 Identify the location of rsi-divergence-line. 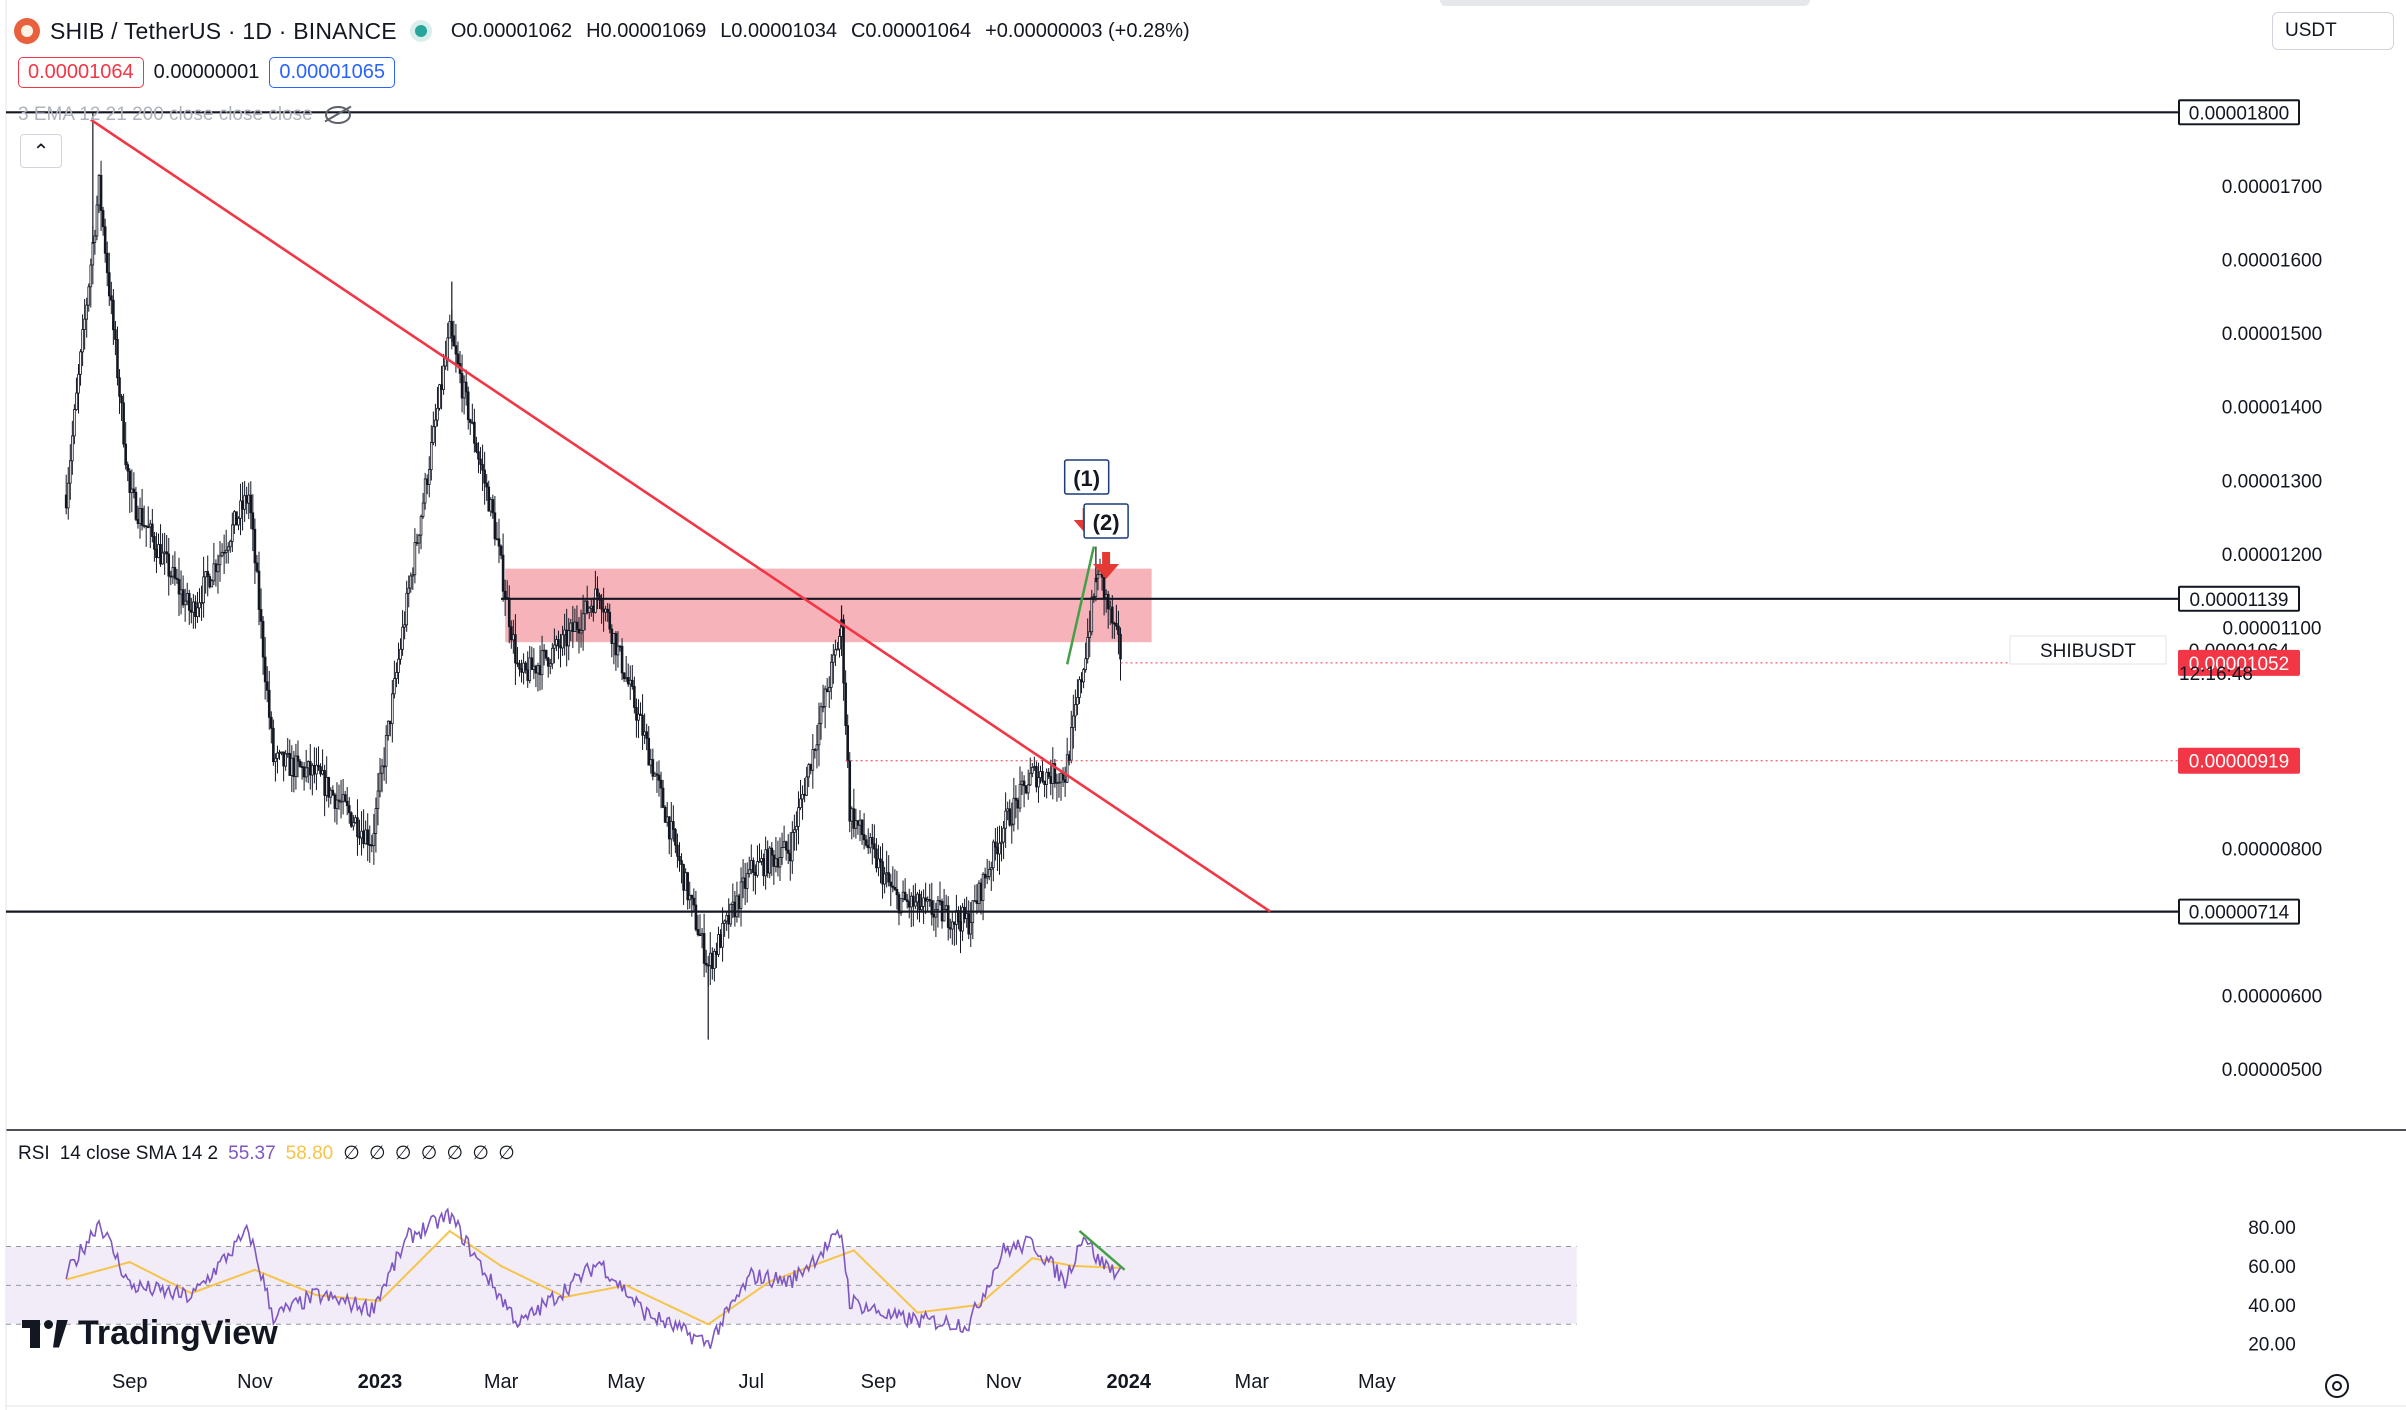
(1102, 1250).